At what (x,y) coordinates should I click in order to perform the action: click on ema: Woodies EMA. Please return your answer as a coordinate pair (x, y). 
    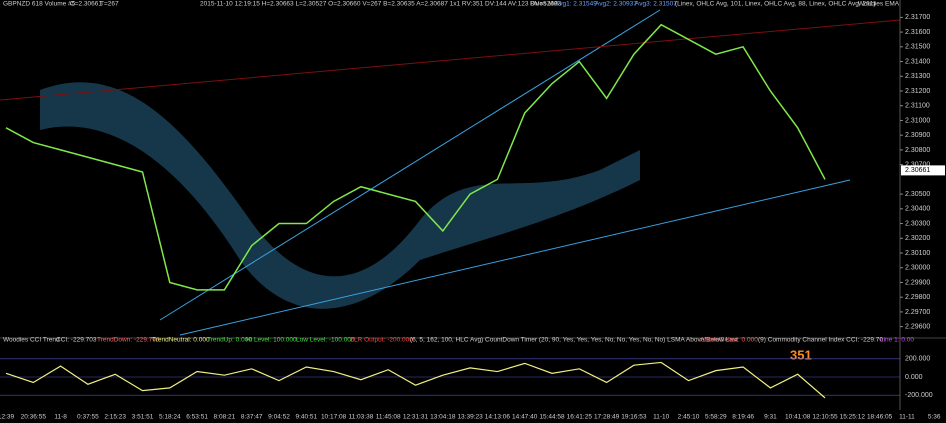
    Looking at the image, I should click on (879, 4).